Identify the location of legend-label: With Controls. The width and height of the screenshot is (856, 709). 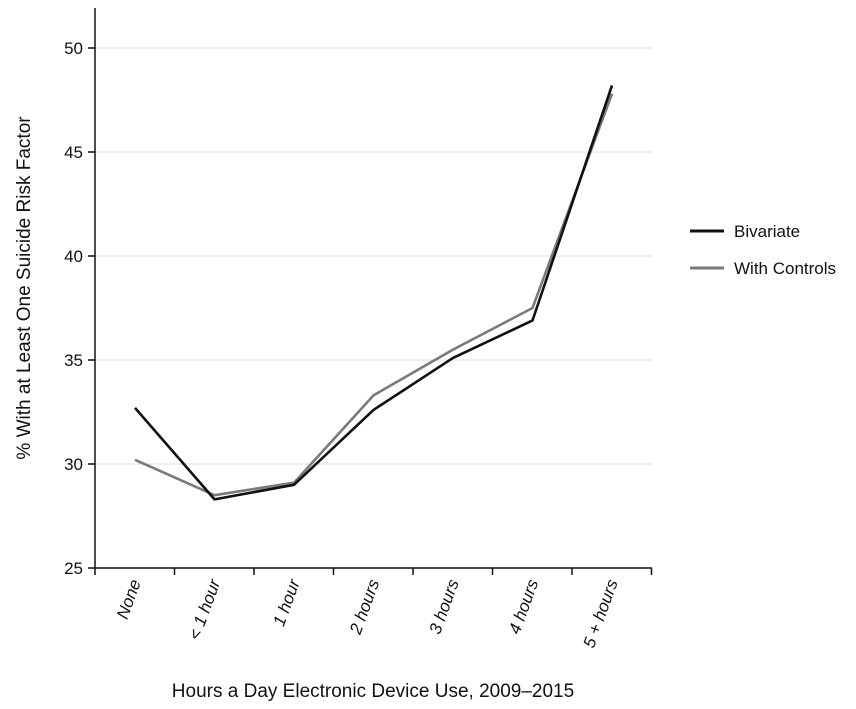
(785, 268).